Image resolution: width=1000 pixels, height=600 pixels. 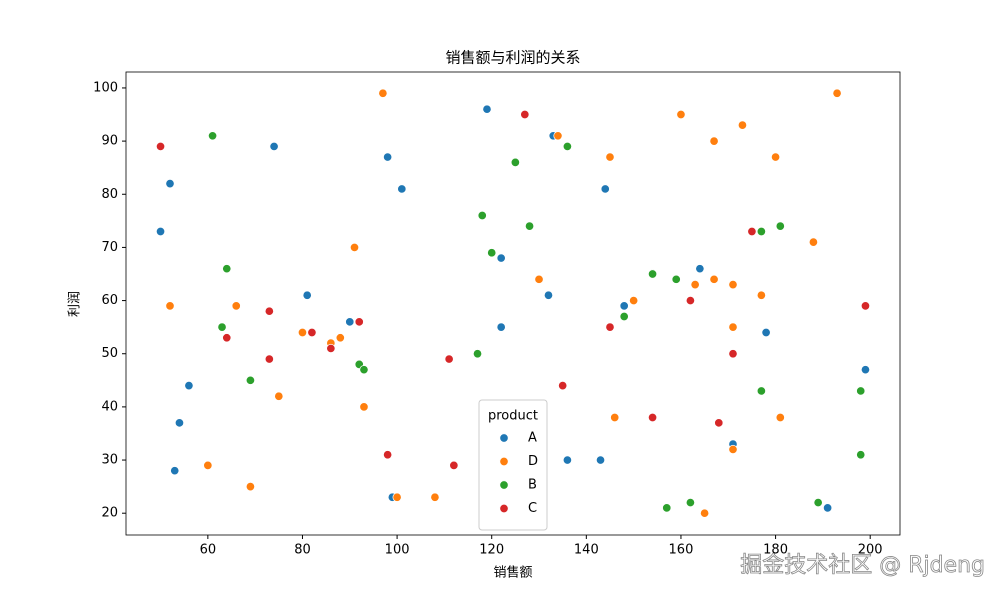 What do you see at coordinates (532, 438) in the screenshot?
I see `legend-label: A` at bounding box center [532, 438].